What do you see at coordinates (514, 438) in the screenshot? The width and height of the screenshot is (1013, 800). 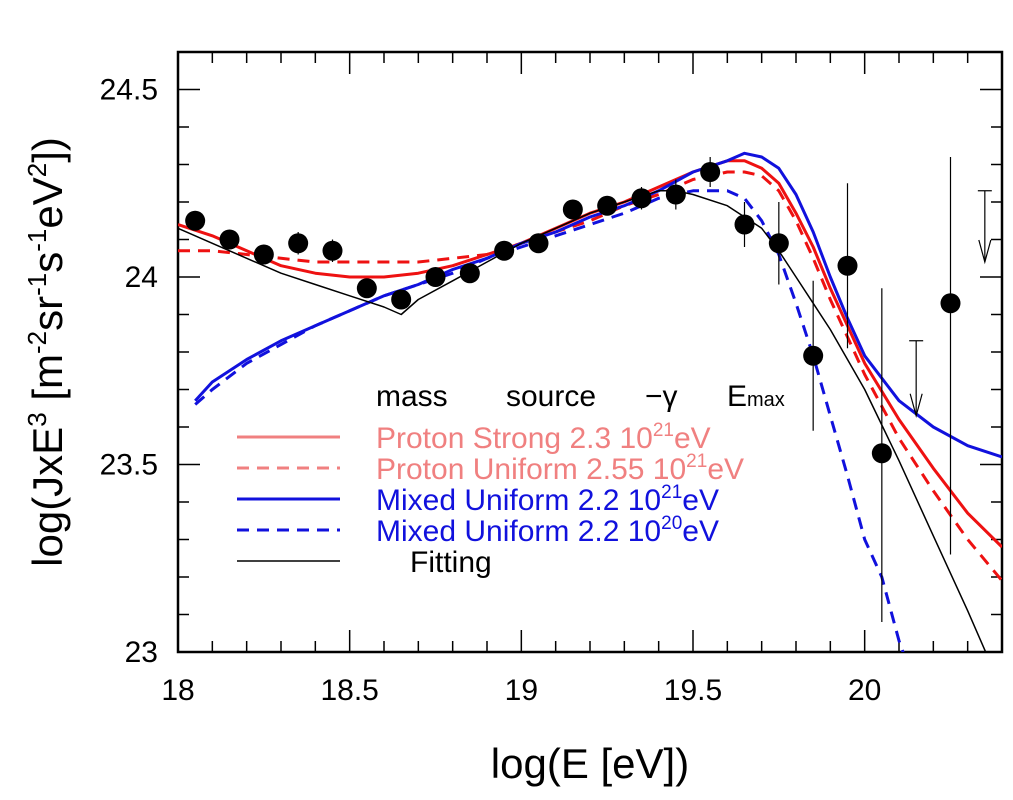 I see `legend-label-text: Proton Strong 2.3 10` at bounding box center [514, 438].